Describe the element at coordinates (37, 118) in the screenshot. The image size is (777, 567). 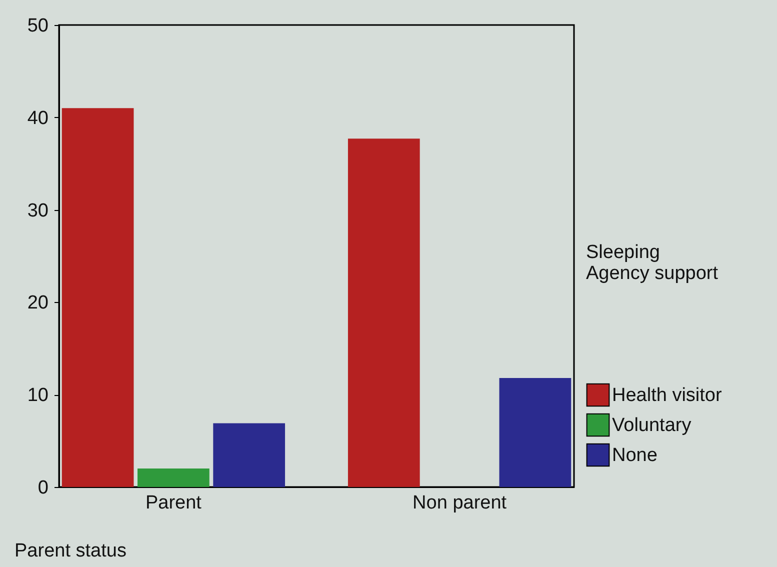
I see `y-tick-label: 40` at that location.